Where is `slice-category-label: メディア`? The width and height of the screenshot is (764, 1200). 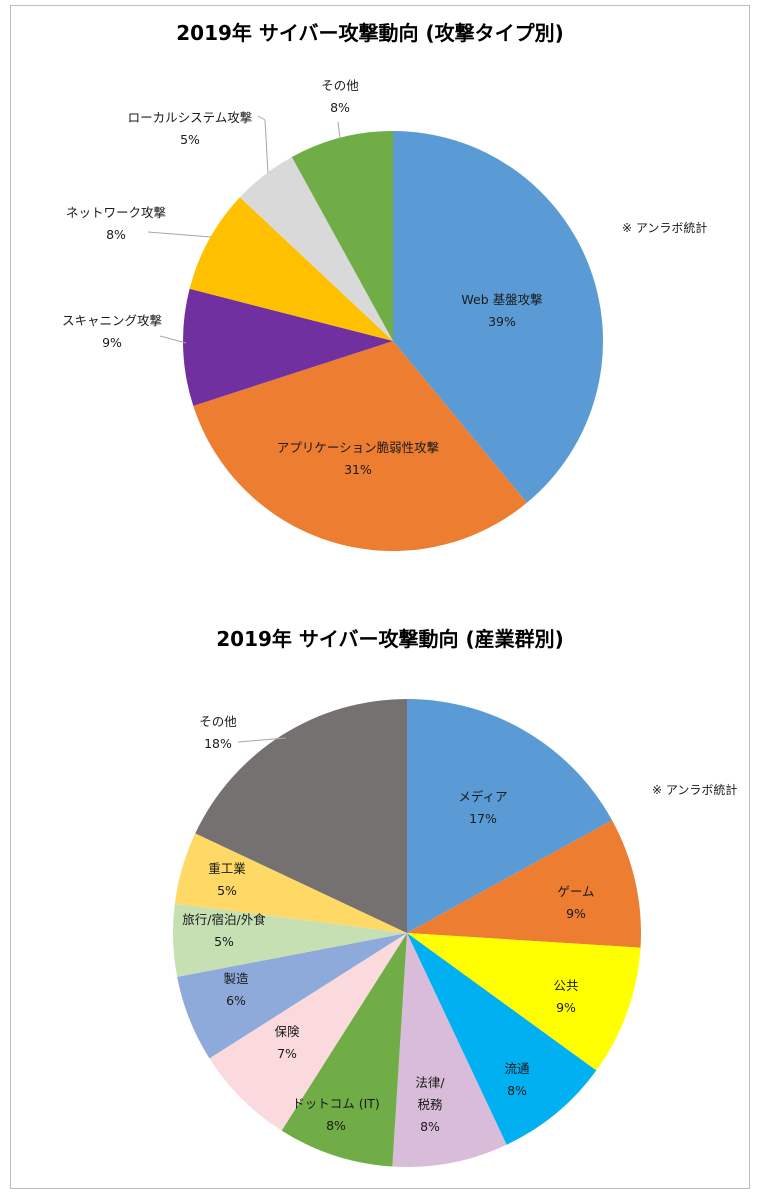 slice-category-label: メディア is located at coordinates (482, 796).